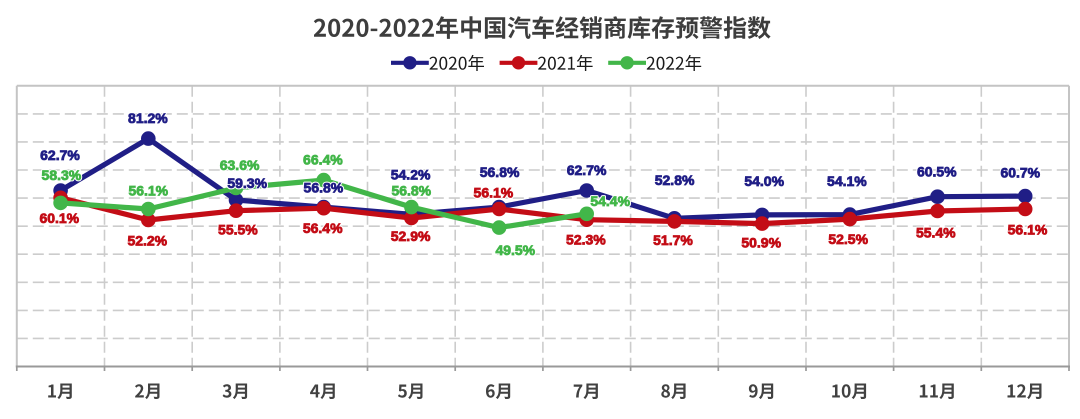  What do you see at coordinates (411, 236) in the screenshot?
I see `svg-text: 52.9%` at bounding box center [411, 236].